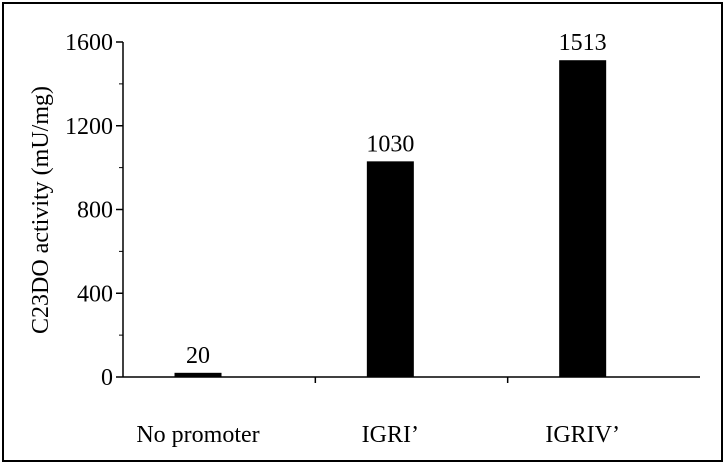  What do you see at coordinates (582, 435) in the screenshot?
I see `x-category-label-3: IGRIV’` at bounding box center [582, 435].